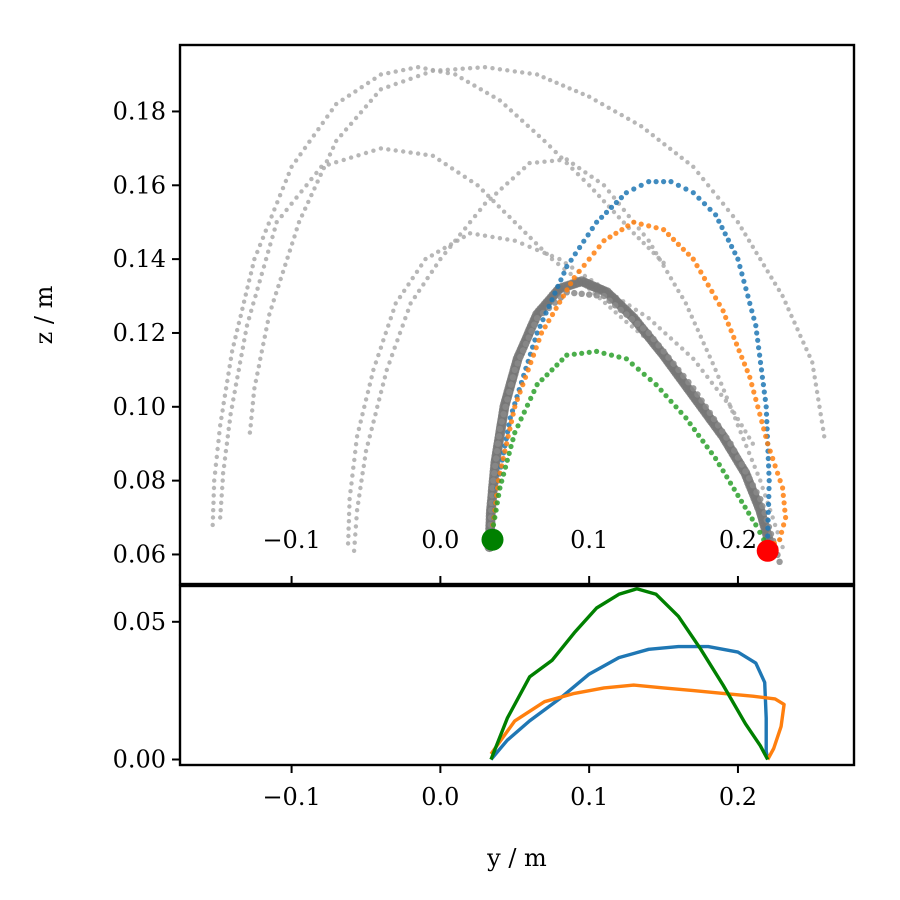 The height and width of the screenshot is (900, 900). Describe the element at coordinates (139, 407) in the screenshot. I see `top-y-tick-label: 0.10` at that location.